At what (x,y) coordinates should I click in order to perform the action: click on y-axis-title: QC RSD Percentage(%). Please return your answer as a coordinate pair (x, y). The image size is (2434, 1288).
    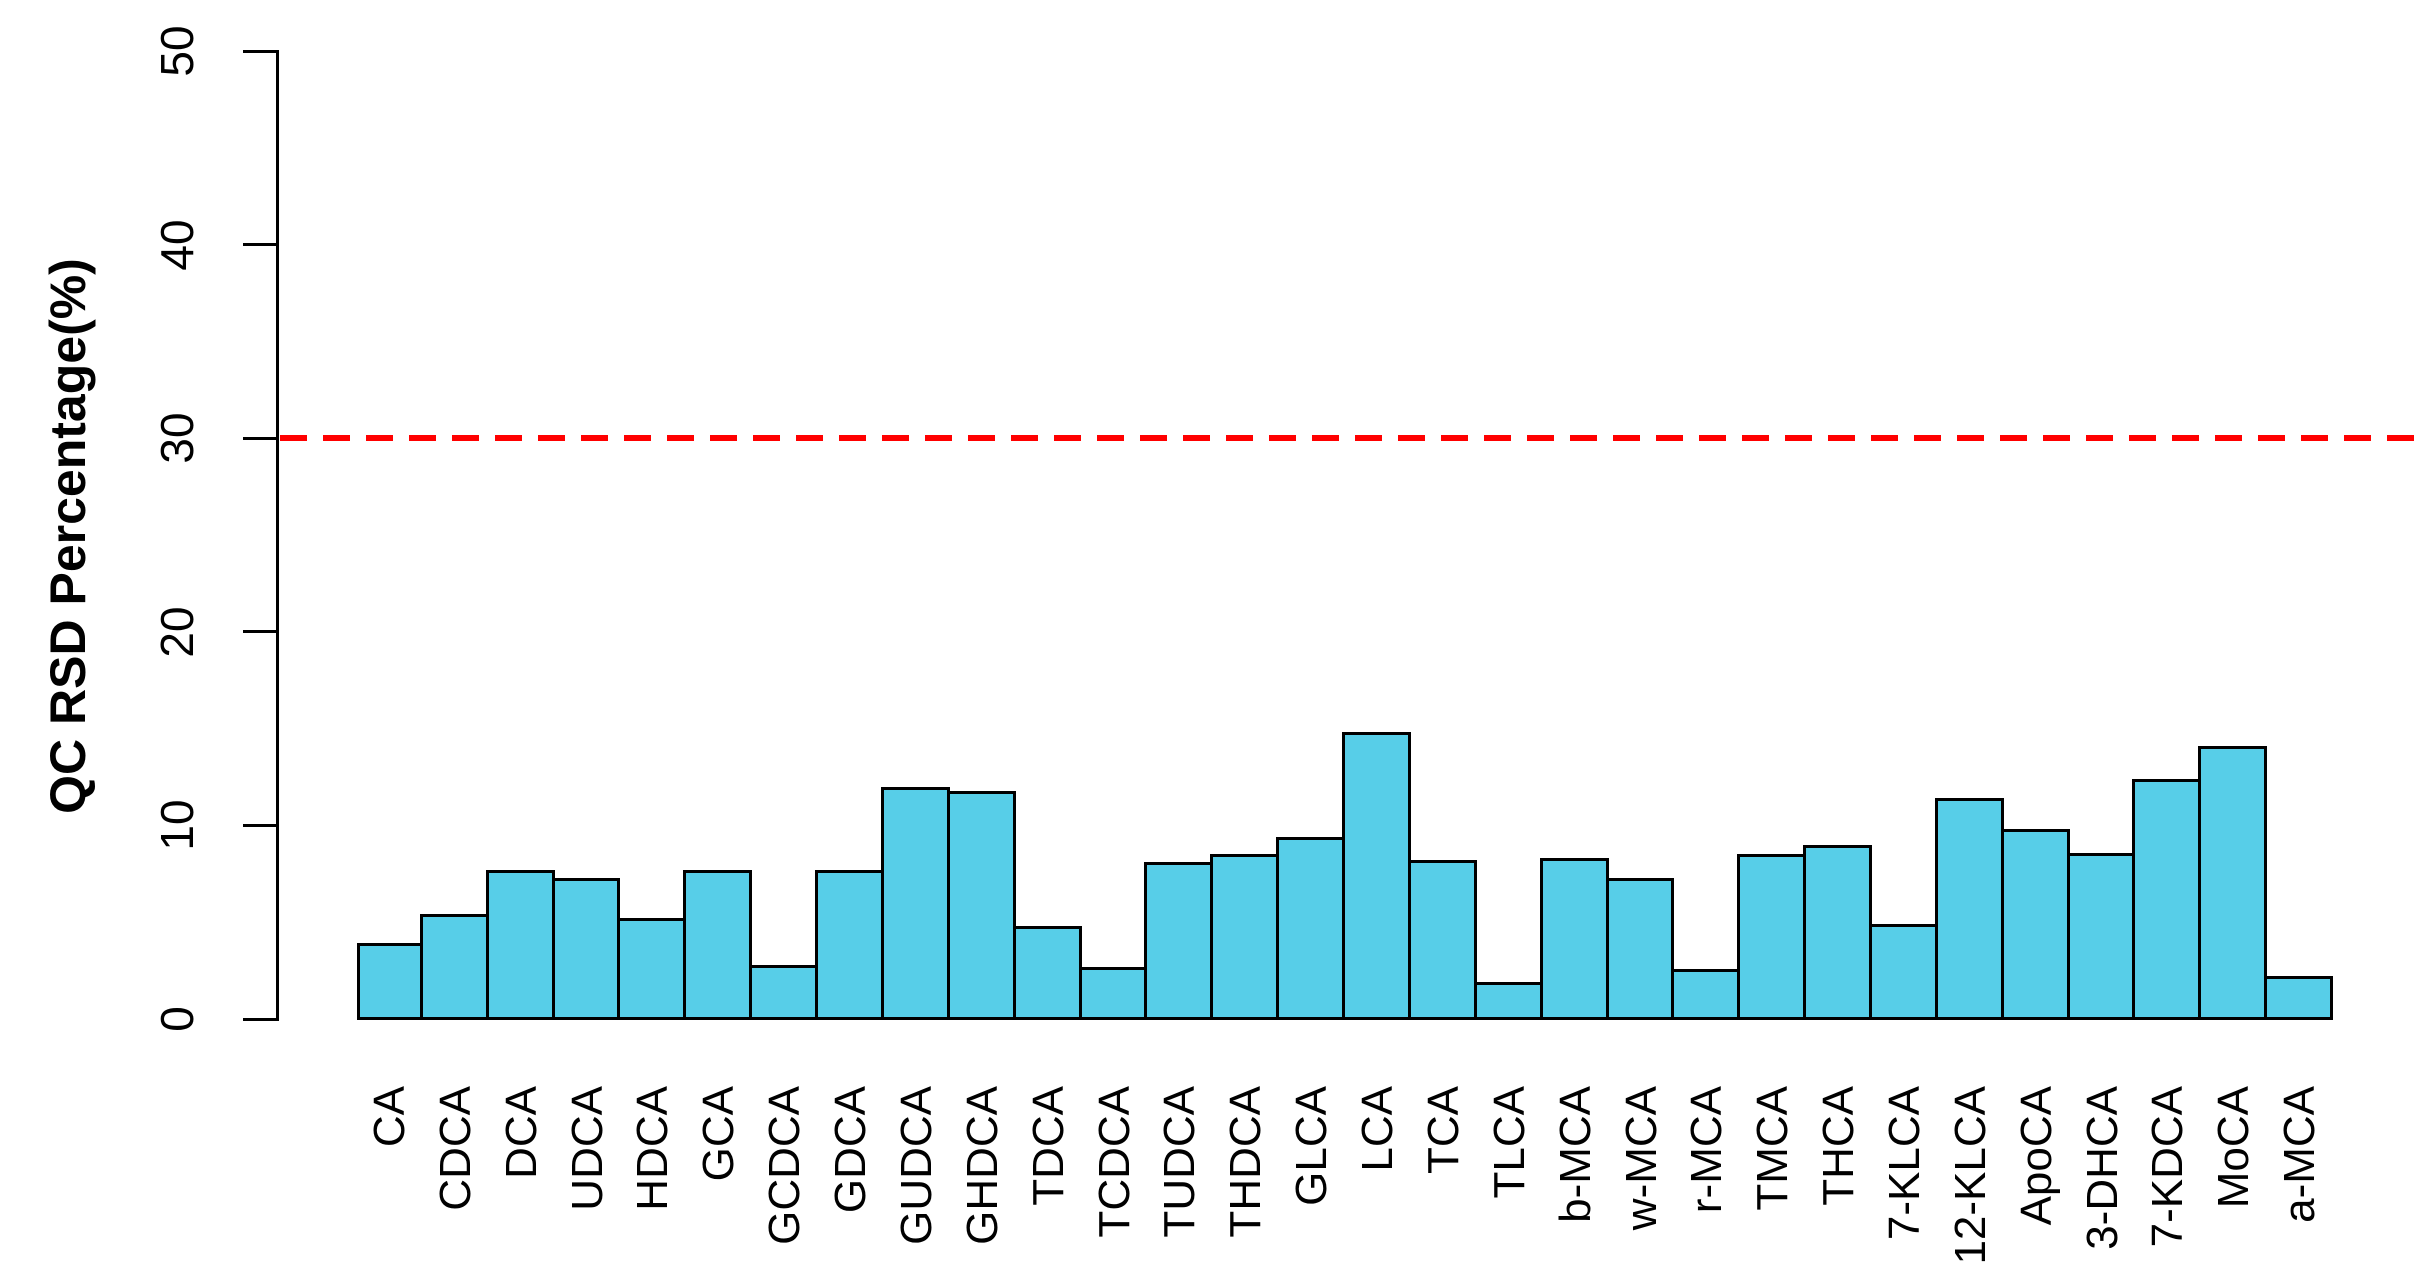
    Looking at the image, I should click on (68, 536).